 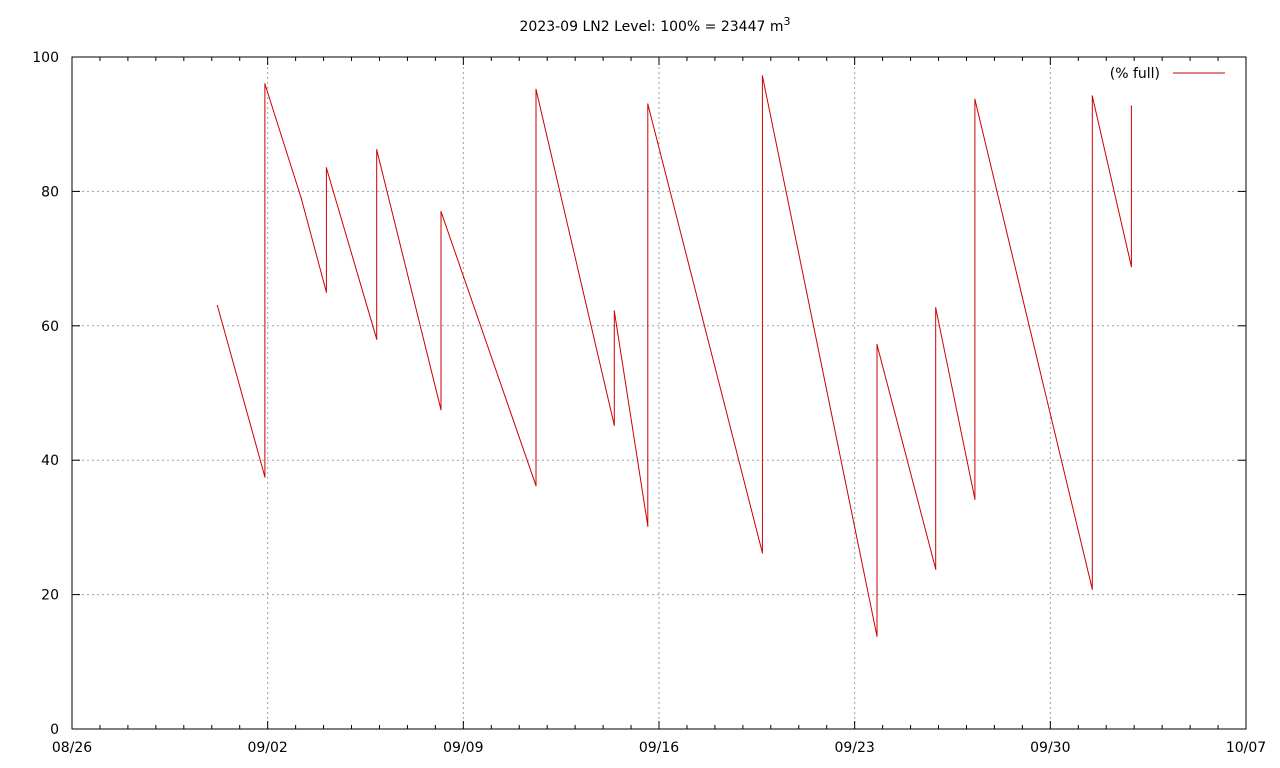 I want to click on legend-label: (% full), so click(x=1135, y=74).